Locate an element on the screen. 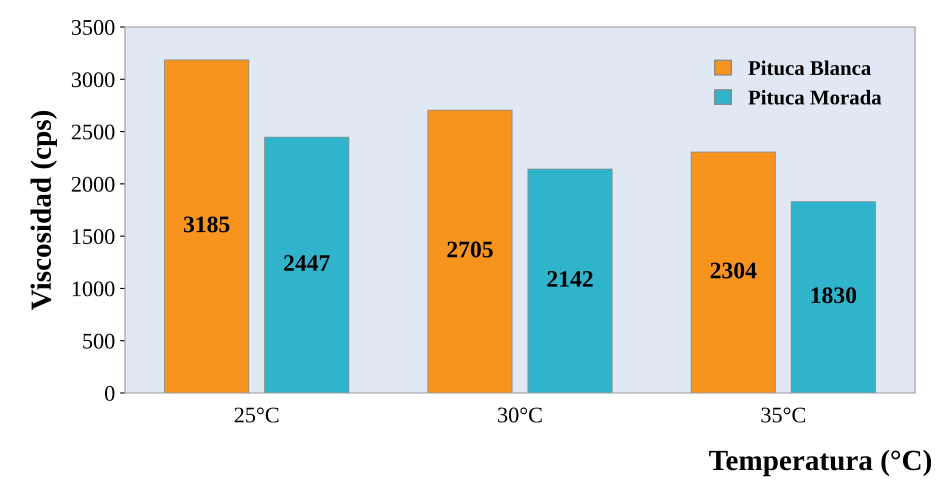  y-tick-label: 2000 is located at coordinates (93, 184).